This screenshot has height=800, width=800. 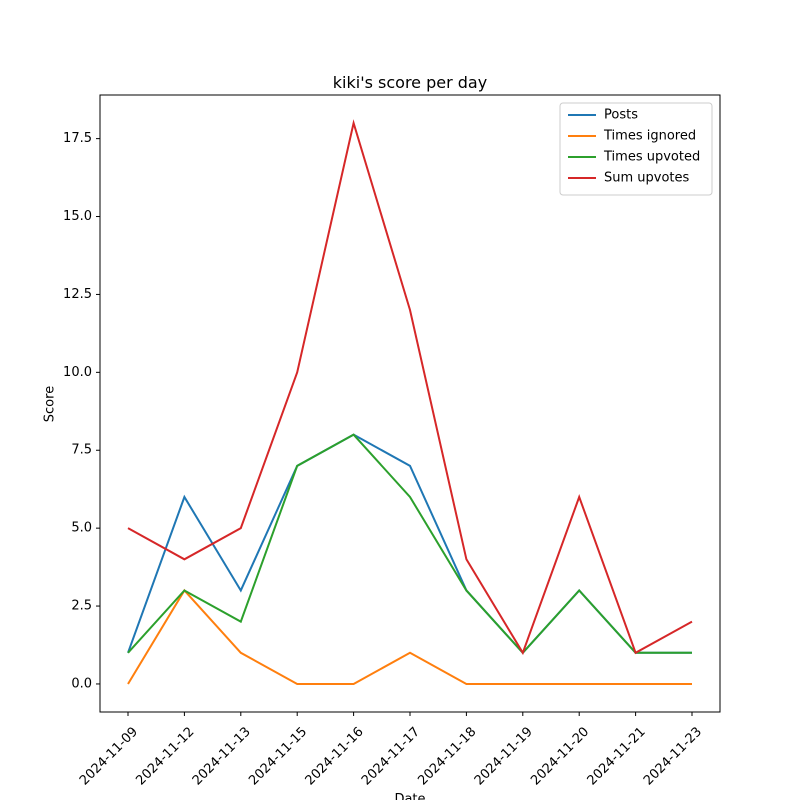 What do you see at coordinates (77, 216) in the screenshot?
I see `y-tick-label: 15.0` at bounding box center [77, 216].